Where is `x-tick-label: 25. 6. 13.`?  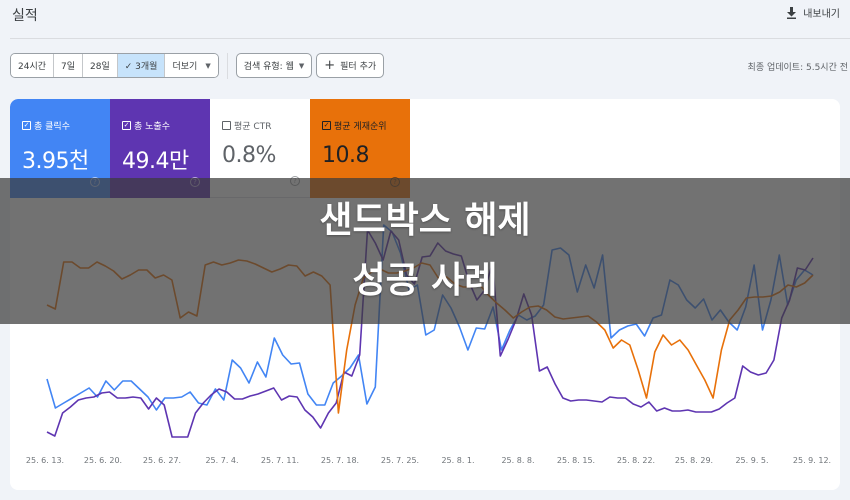 x-tick-label: 25. 6. 13. is located at coordinates (45, 460).